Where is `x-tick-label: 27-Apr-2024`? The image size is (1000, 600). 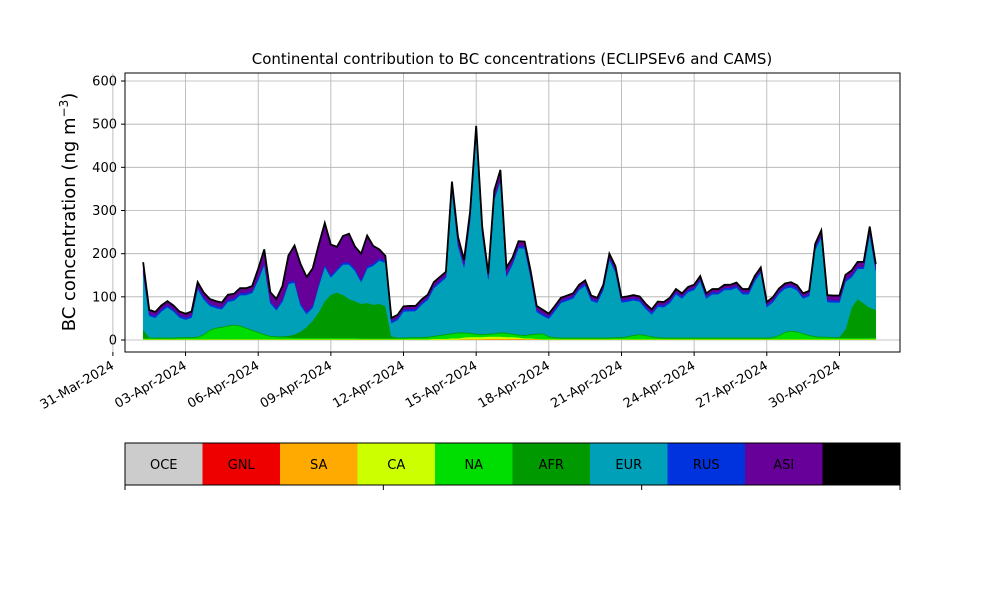 x-tick-label: 27-Apr-2024 is located at coordinates (732, 384).